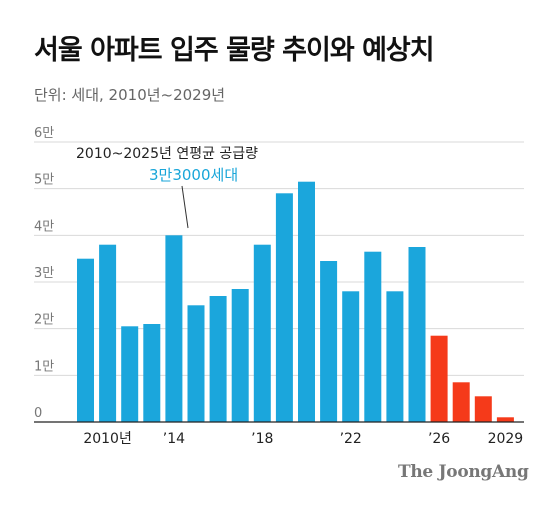 This screenshot has height=508, width=559. I want to click on bar-2024, so click(395, 356).